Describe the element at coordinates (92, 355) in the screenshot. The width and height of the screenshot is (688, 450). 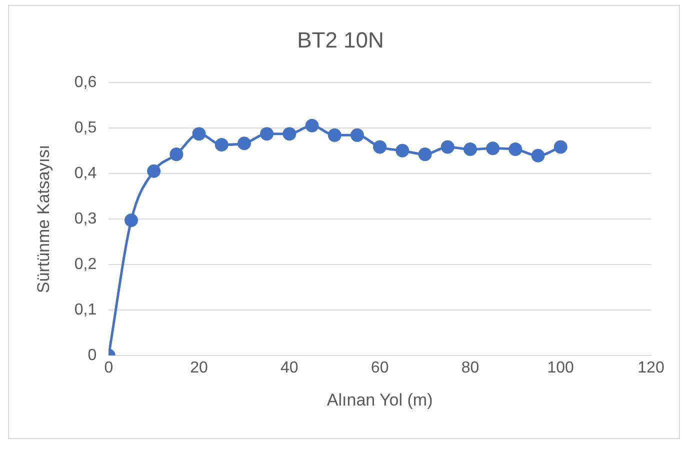
I see `y-tick-label: 0` at that location.